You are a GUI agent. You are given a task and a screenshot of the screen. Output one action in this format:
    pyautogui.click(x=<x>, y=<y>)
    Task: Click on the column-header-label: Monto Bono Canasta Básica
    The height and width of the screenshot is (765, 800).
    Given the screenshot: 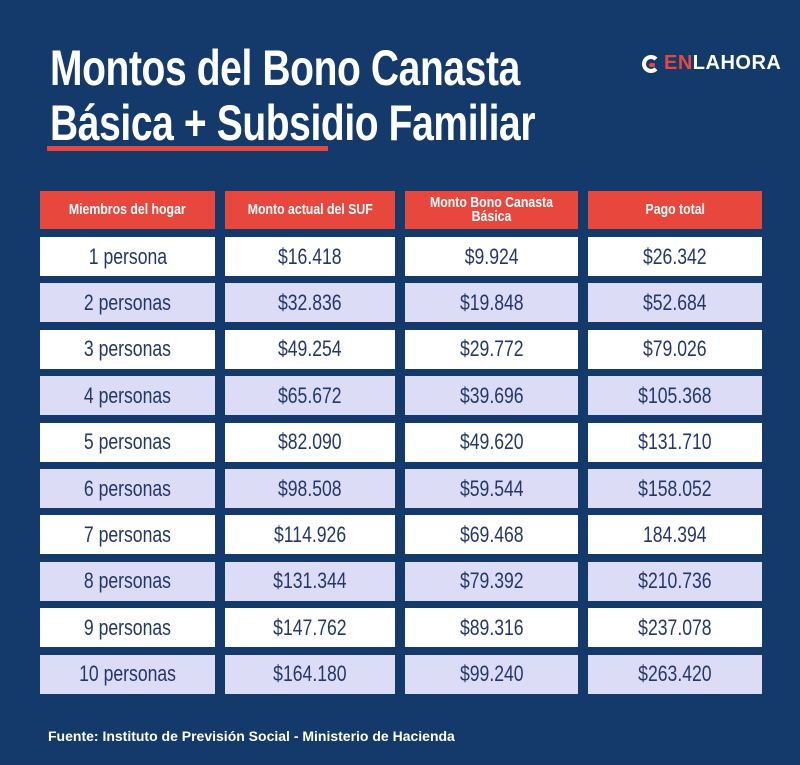 What is the action you would take?
    pyautogui.click(x=491, y=209)
    